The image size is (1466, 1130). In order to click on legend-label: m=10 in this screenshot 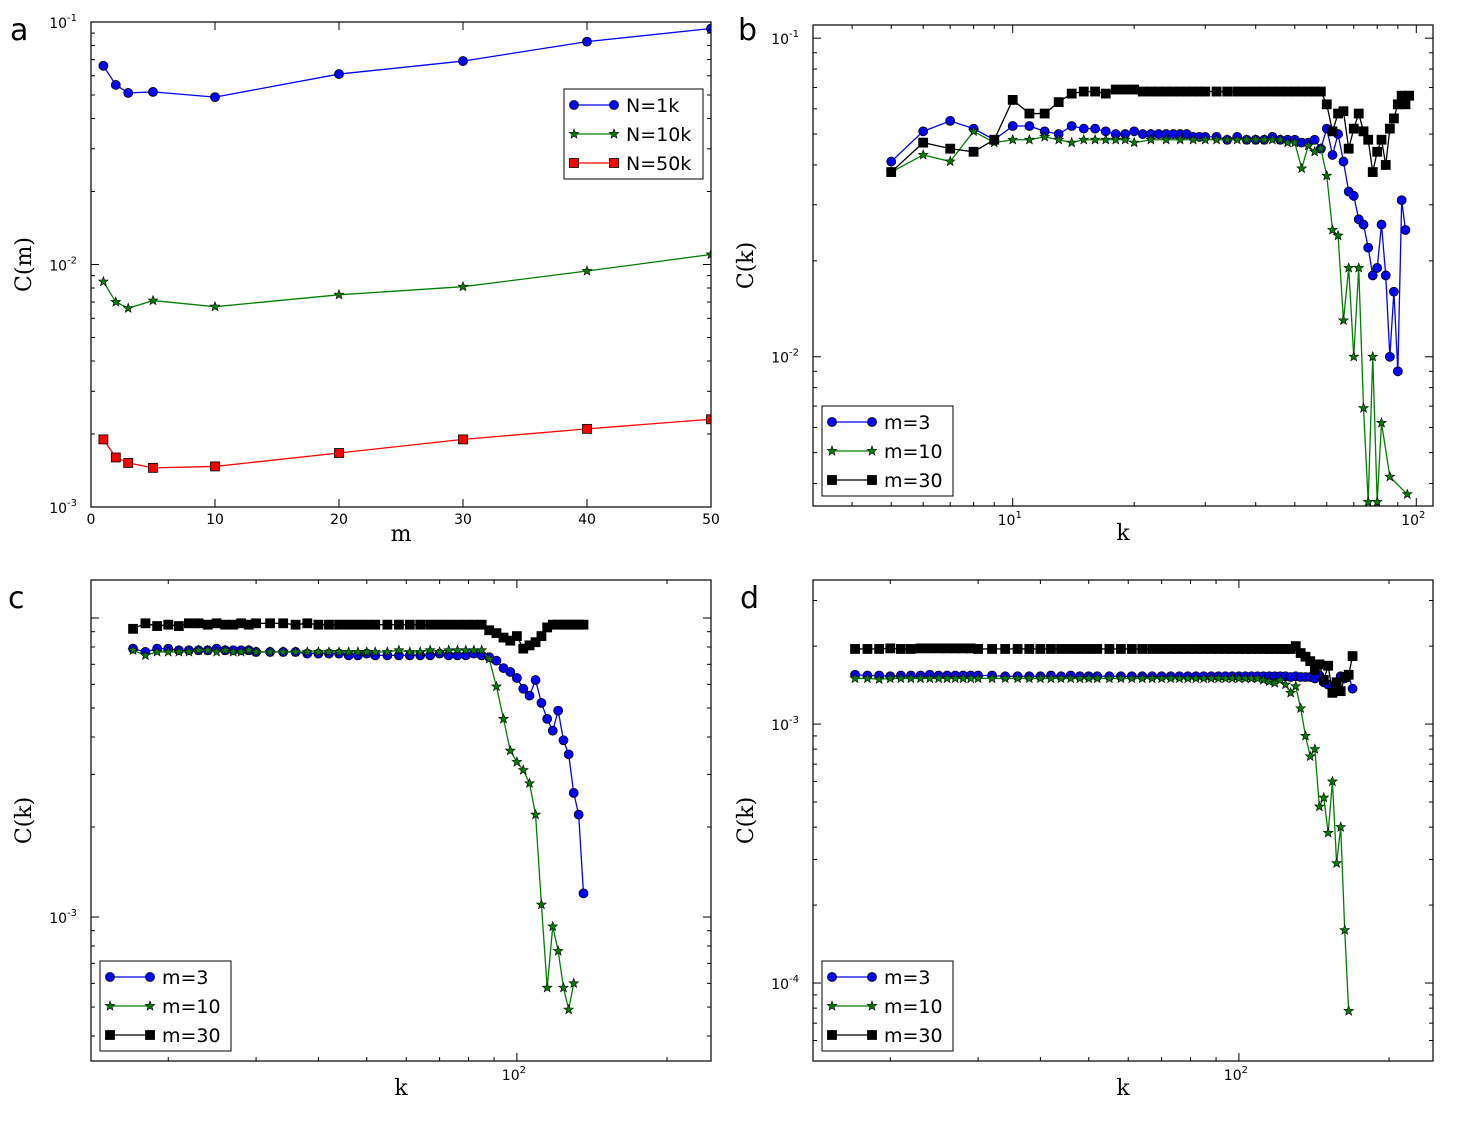, I will do `click(191, 1007)`.